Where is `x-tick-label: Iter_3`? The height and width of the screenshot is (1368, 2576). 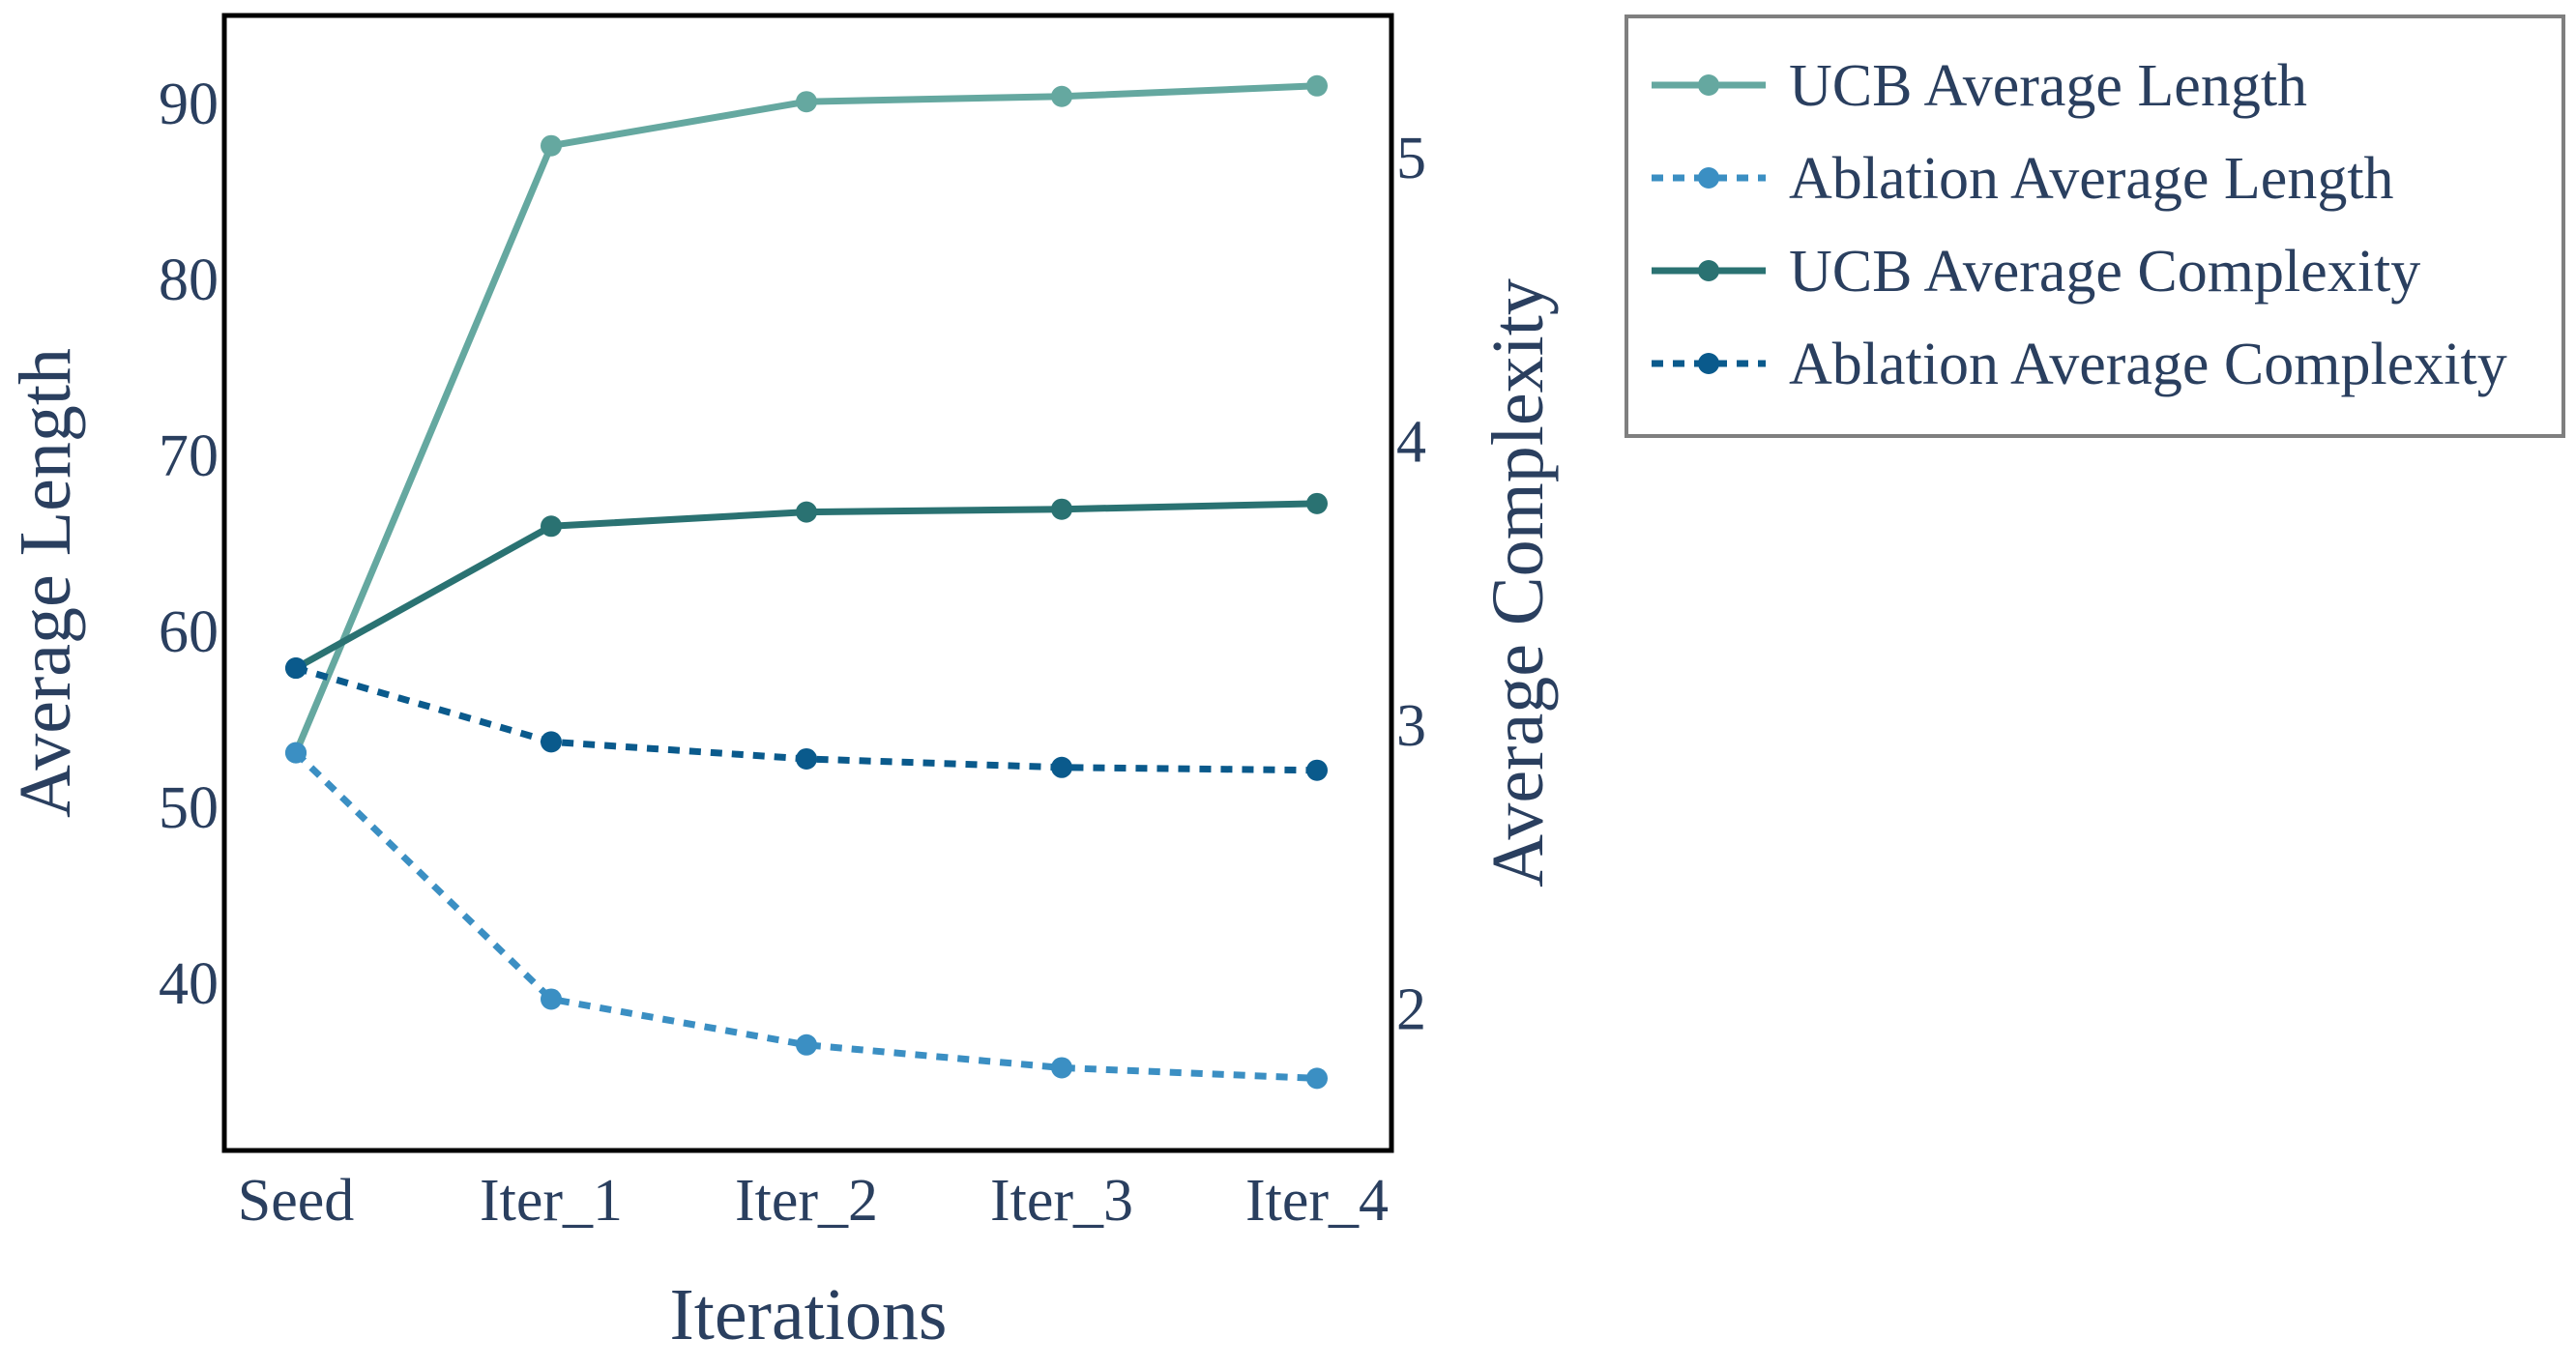 x-tick-label: Iter_3 is located at coordinates (1061, 1201).